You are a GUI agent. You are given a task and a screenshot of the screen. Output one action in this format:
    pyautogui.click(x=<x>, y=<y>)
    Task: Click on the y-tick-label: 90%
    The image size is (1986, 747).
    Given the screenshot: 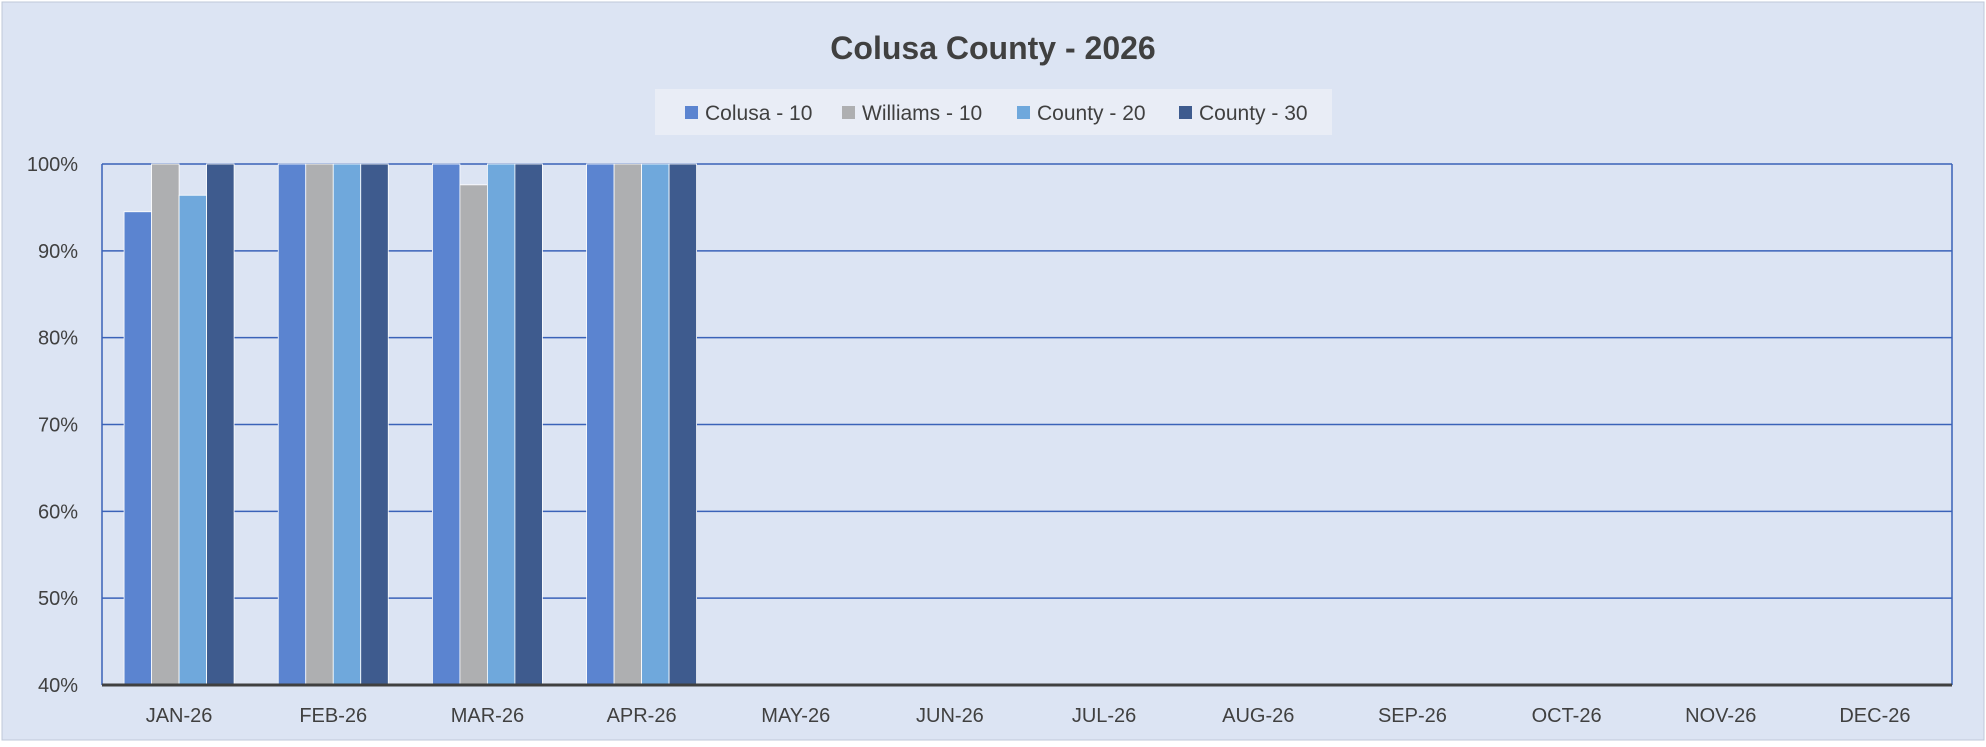 What is the action you would take?
    pyautogui.click(x=58, y=252)
    